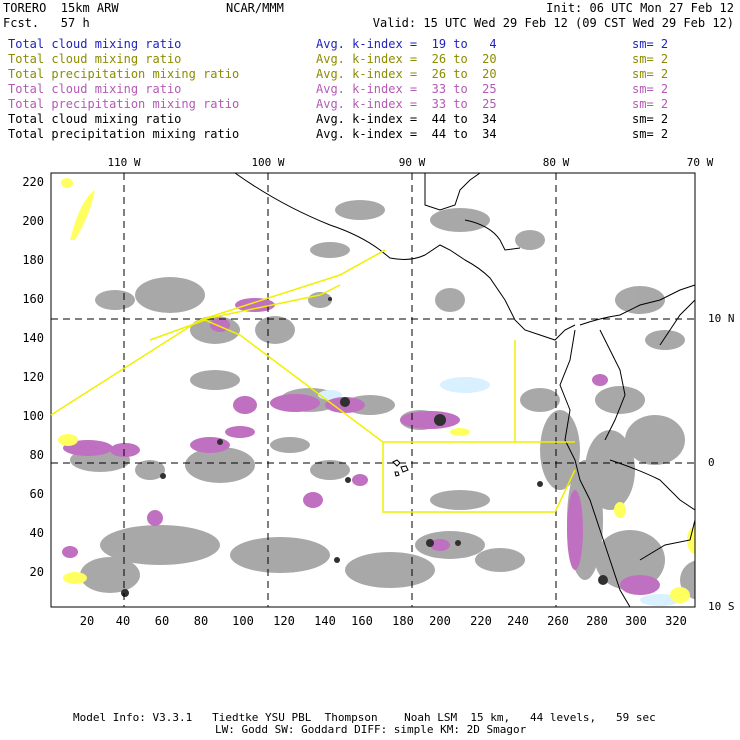 Image resolution: width=740 pixels, height=740 pixels. What do you see at coordinates (201, 621) in the screenshot?
I see `x-tick-label: 80` at bounding box center [201, 621].